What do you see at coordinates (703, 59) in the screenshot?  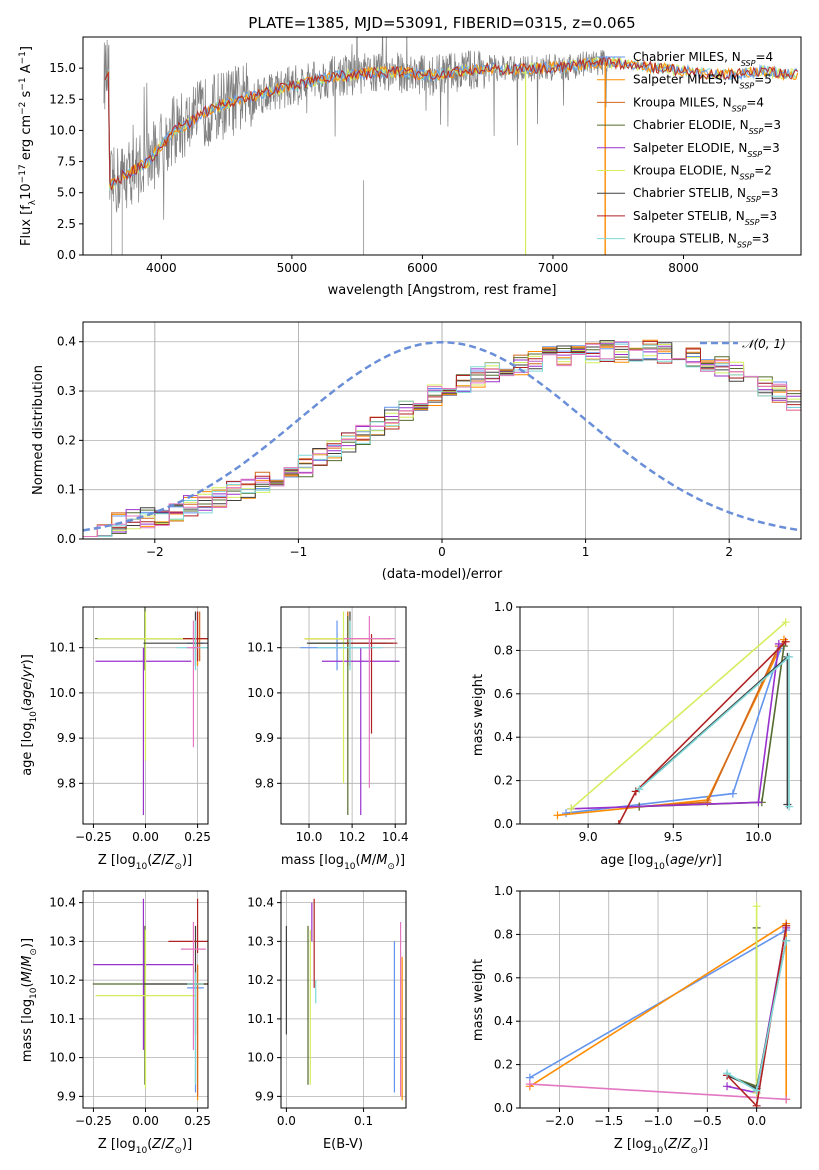 I see `legend-entry: Chabrier MILES, NSSP=4` at bounding box center [703, 59].